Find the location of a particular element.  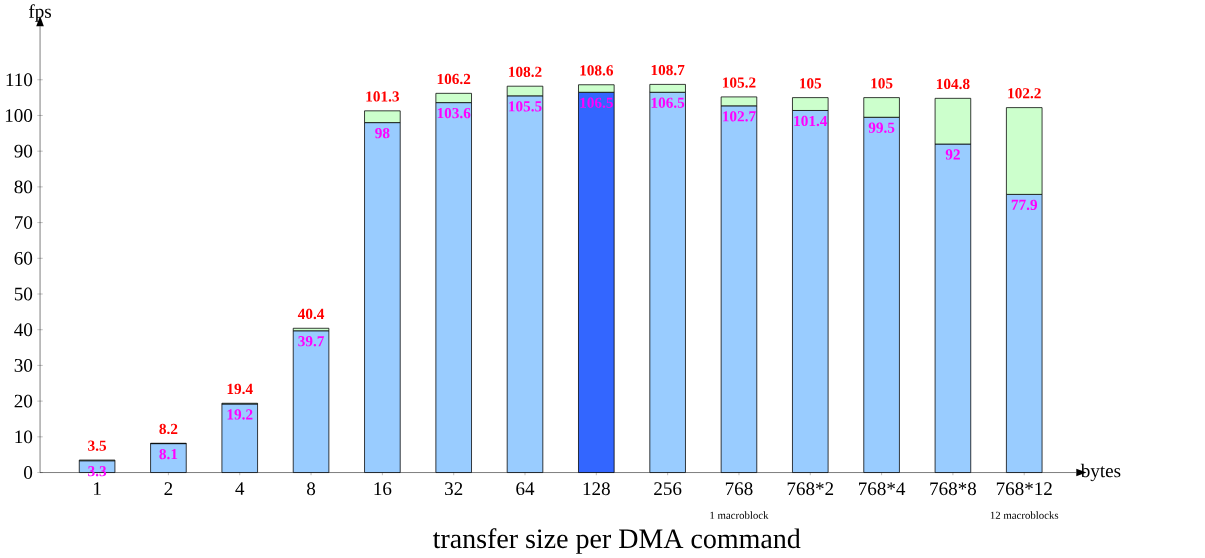

text: 12 macroblocks is located at coordinates (1024, 515).